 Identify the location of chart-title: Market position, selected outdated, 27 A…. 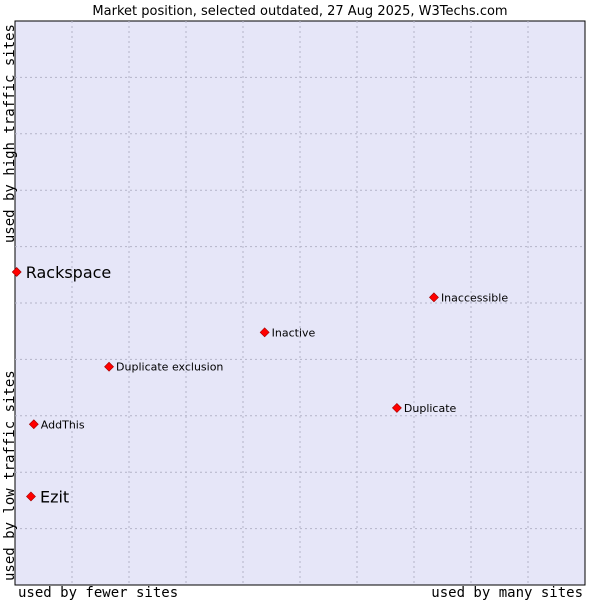
(299, 11).